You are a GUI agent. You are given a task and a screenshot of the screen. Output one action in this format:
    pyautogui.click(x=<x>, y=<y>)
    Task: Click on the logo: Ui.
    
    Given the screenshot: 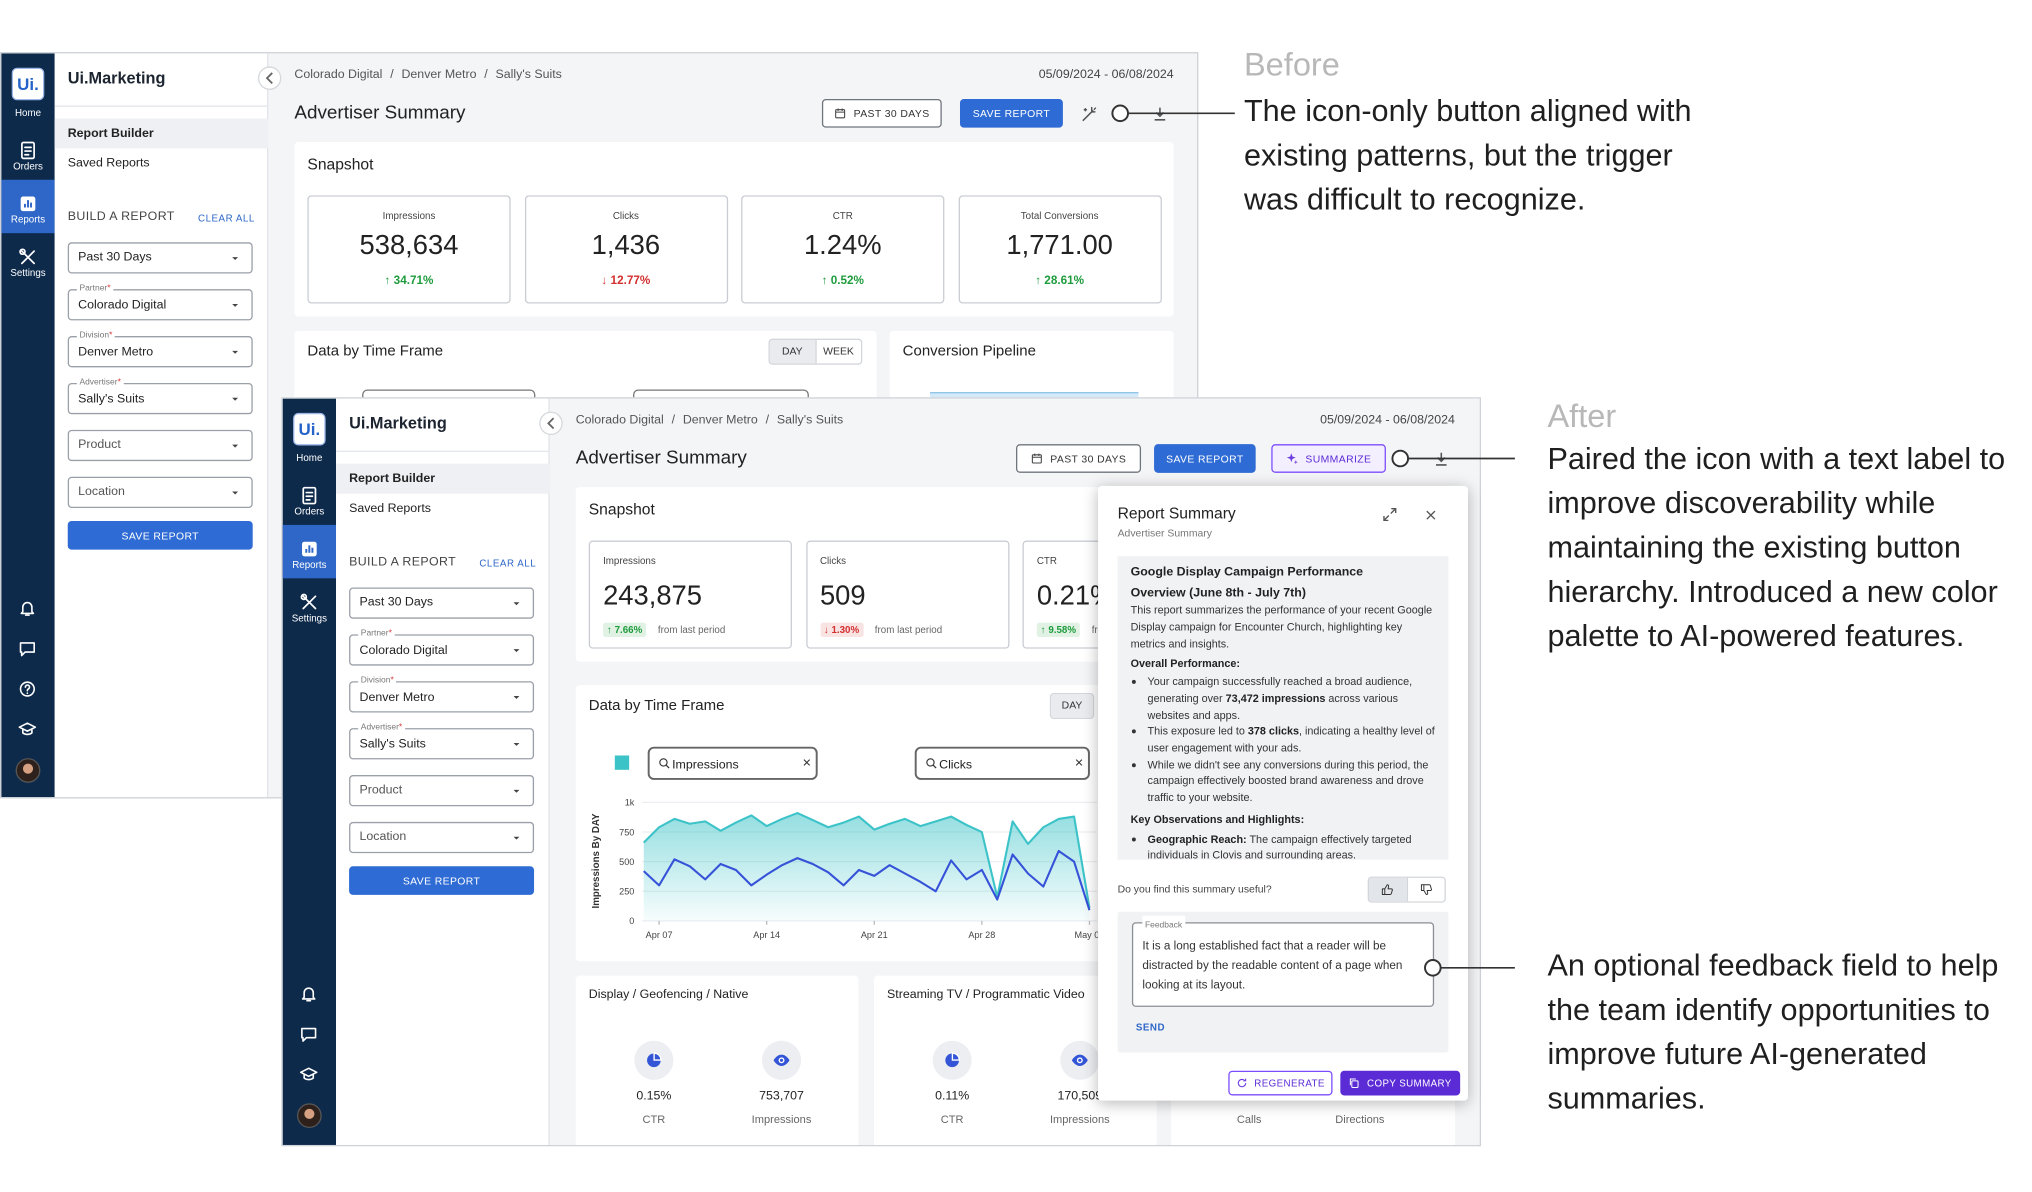 What is the action you would take?
    pyautogui.click(x=309, y=429)
    